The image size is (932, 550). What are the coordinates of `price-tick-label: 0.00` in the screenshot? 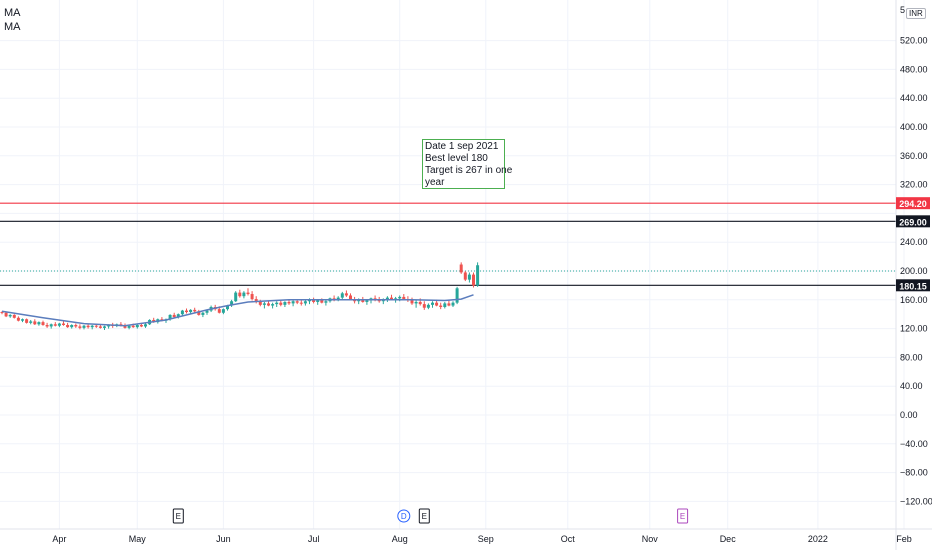 It's located at (909, 415).